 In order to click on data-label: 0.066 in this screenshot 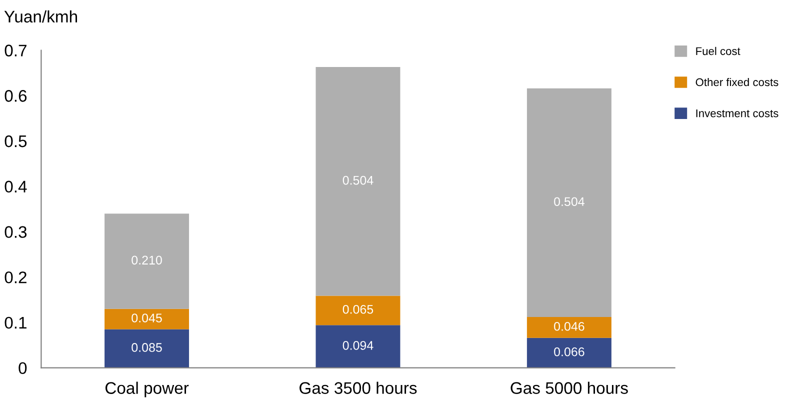, I will do `click(569, 351)`.